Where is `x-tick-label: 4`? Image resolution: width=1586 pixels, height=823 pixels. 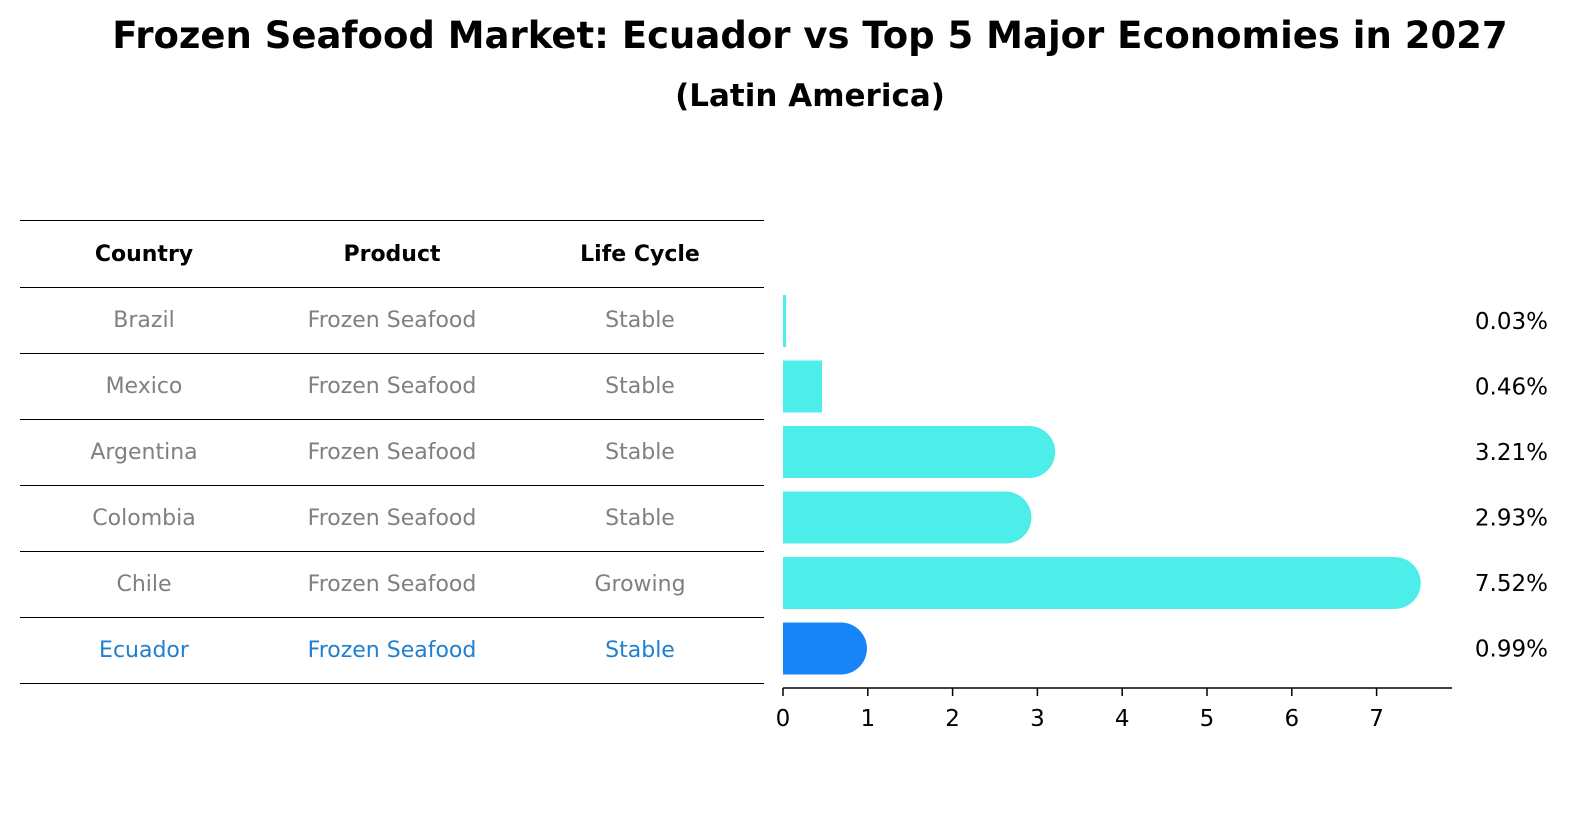
x-tick-label: 4 is located at coordinates (1122, 719).